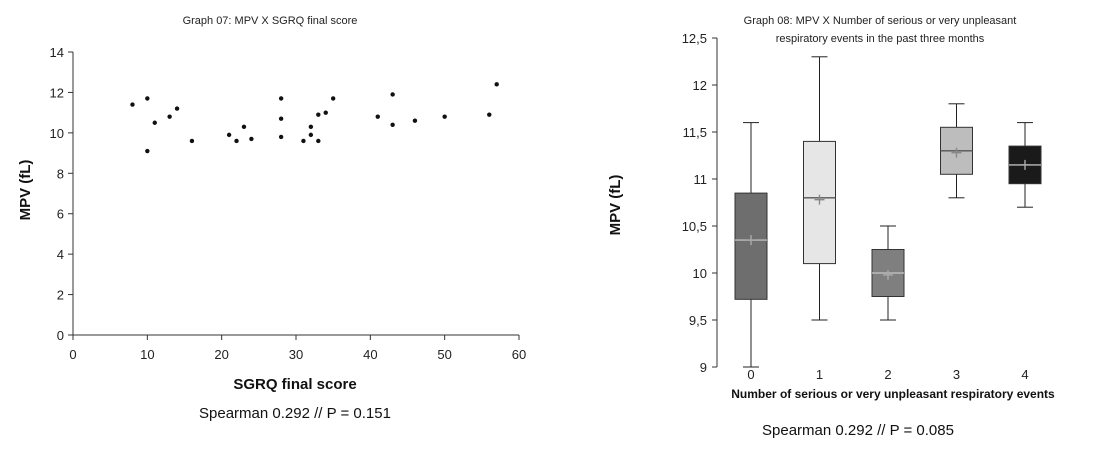 This screenshot has height=454, width=1109. I want to click on scatter-x-tick-label: 0, so click(72, 354).